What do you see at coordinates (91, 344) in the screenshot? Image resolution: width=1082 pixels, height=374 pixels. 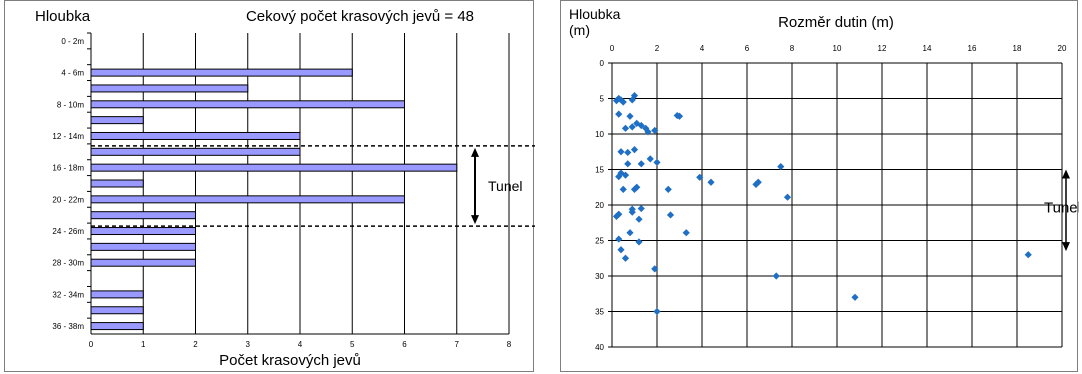 I see `x-tick-label: 0` at bounding box center [91, 344].